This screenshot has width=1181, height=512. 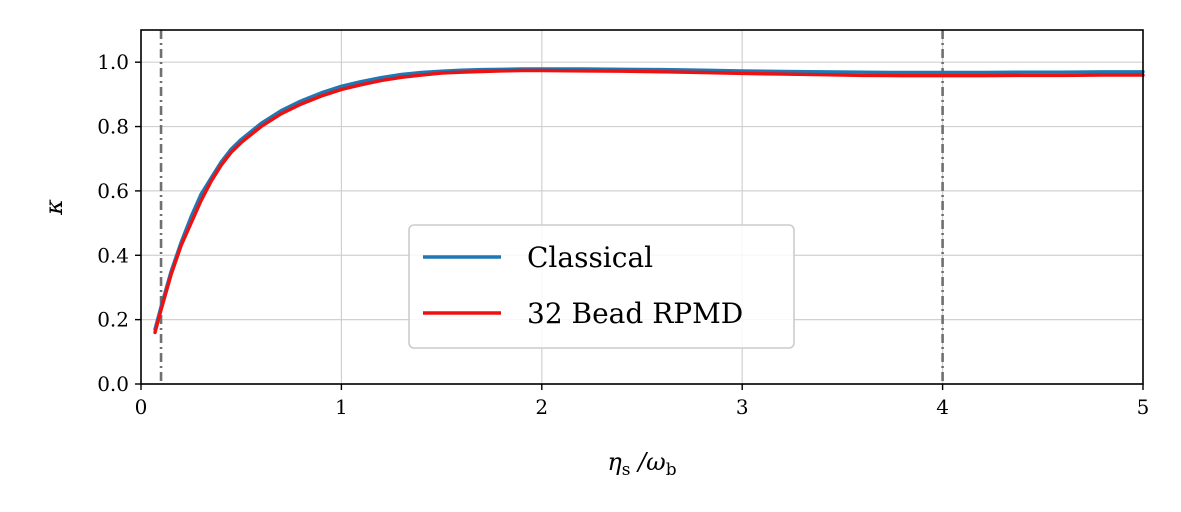 What do you see at coordinates (113, 320) in the screenshot?
I see `y-tick-label: 0.2` at bounding box center [113, 320].